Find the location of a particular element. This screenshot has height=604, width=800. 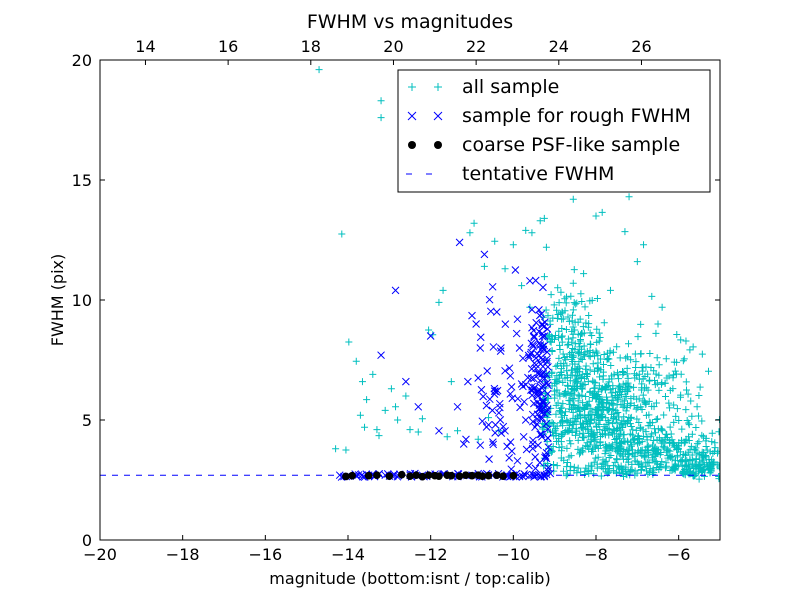

y-tick-label: 20 is located at coordinates (82, 60).